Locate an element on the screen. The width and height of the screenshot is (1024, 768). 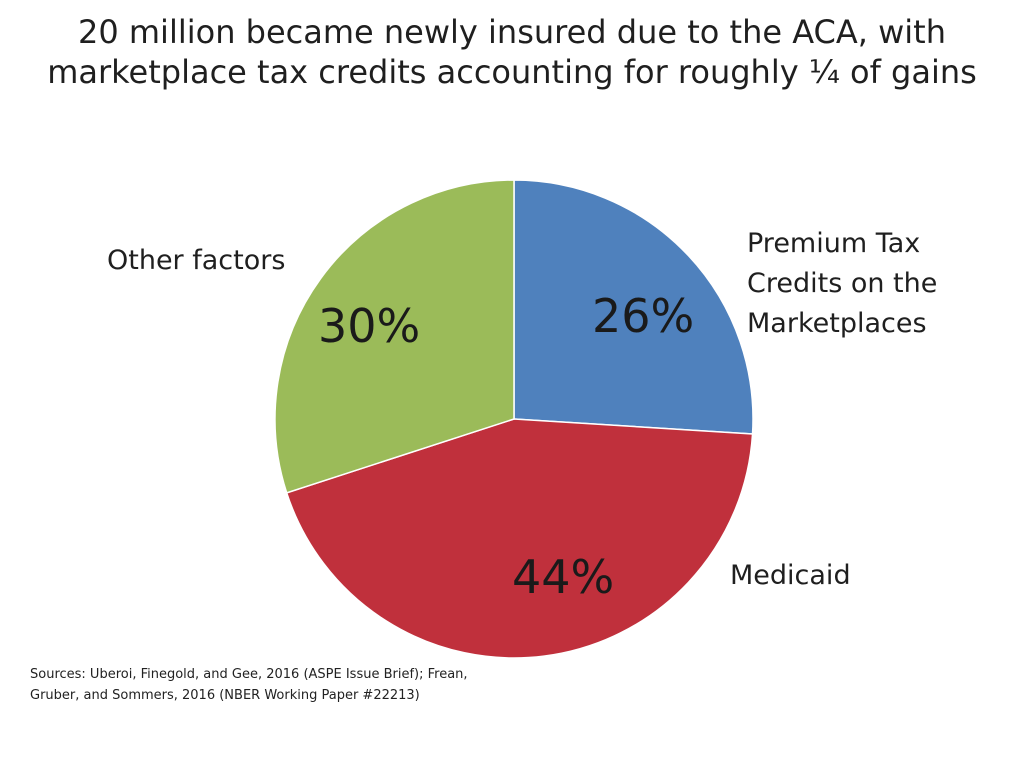
pie-slice-other-factors is located at coordinates (394, 336).